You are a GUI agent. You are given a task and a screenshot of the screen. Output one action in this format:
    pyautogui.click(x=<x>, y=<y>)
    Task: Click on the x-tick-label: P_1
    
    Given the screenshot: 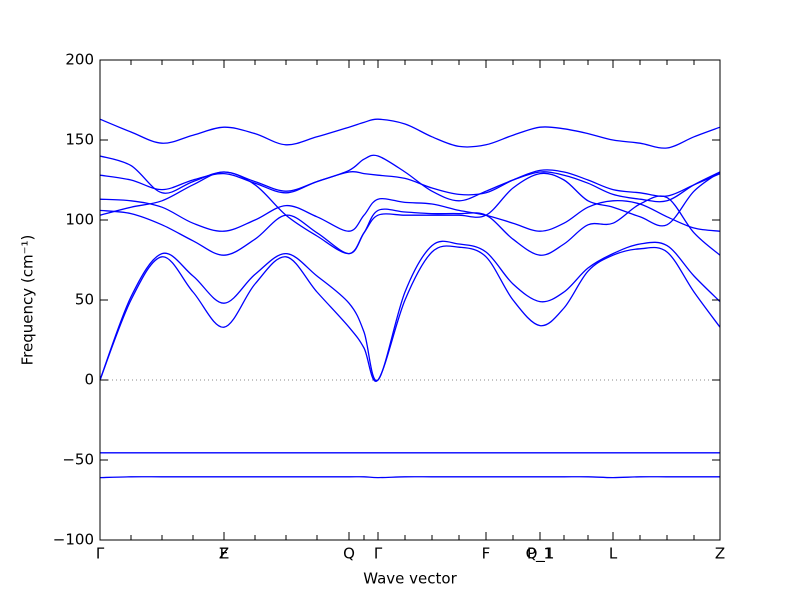 What is the action you would take?
    pyautogui.click(x=540, y=554)
    